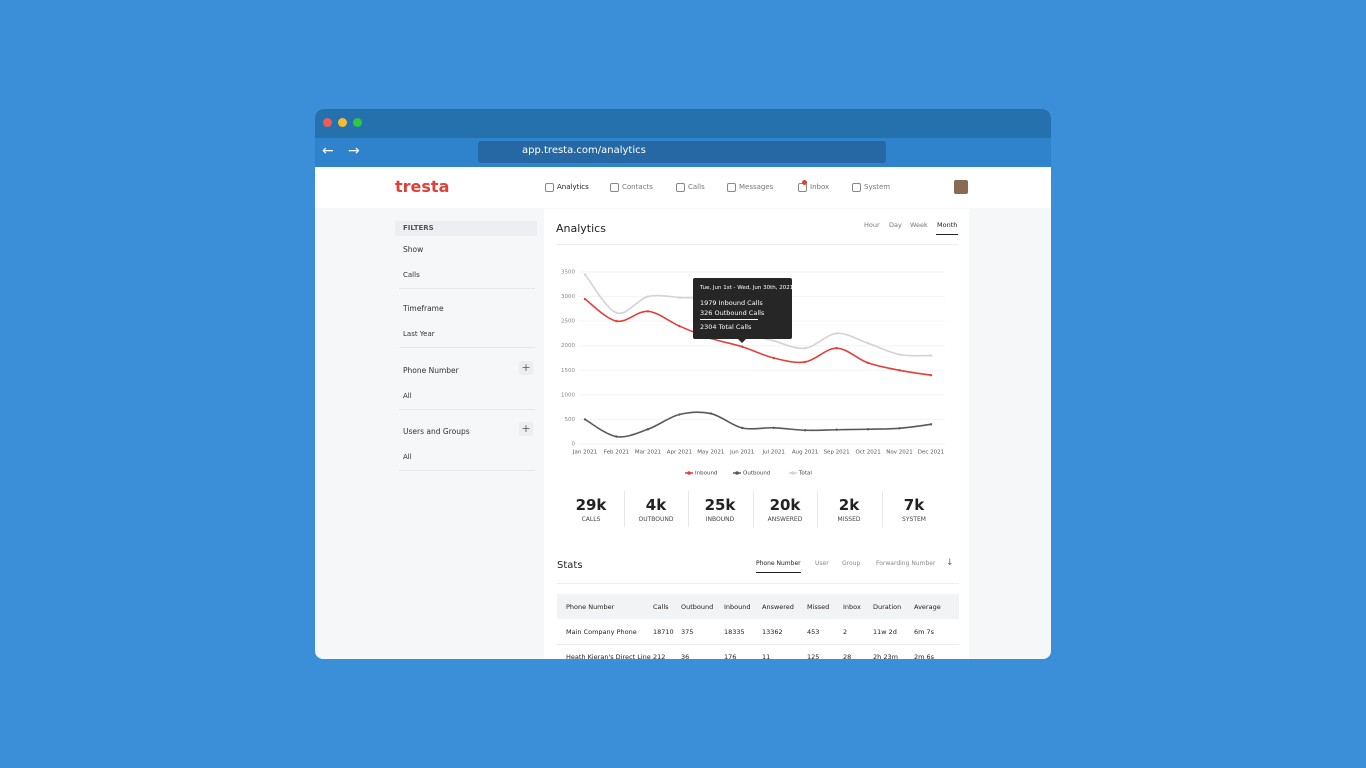 The width and height of the screenshot is (1366, 768). Describe the element at coordinates (570, 420) in the screenshot. I see `y-tick-label: 500` at that location.